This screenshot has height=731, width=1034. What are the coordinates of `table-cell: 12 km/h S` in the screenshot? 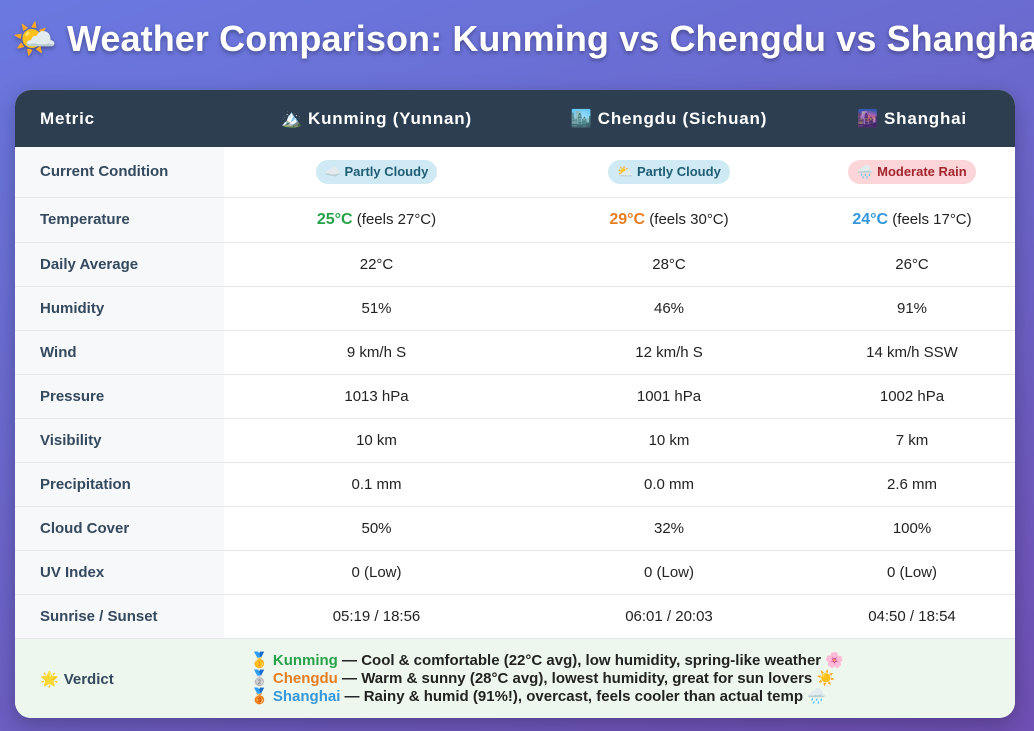 It's located at (669, 352).